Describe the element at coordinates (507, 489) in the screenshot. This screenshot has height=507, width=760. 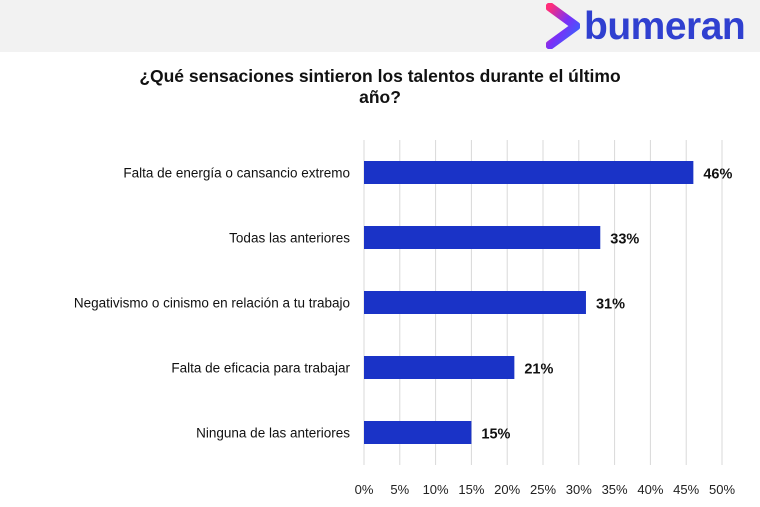
I see `x-tick-label: 20%` at that location.